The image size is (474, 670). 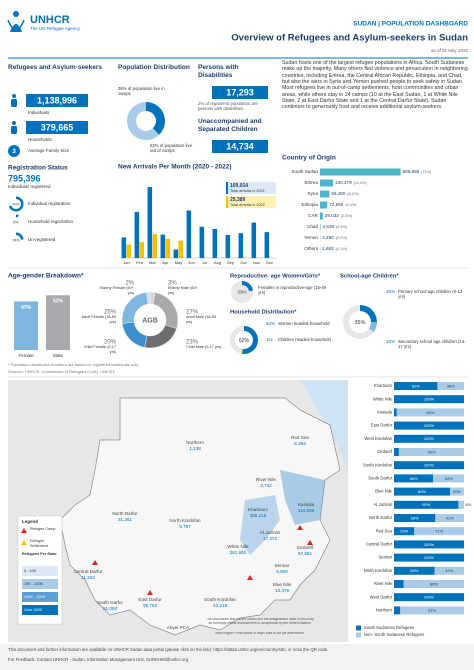 What do you see at coordinates (369, 277) in the screenshot?
I see `section-title: School-age Children*` at bounding box center [369, 277].